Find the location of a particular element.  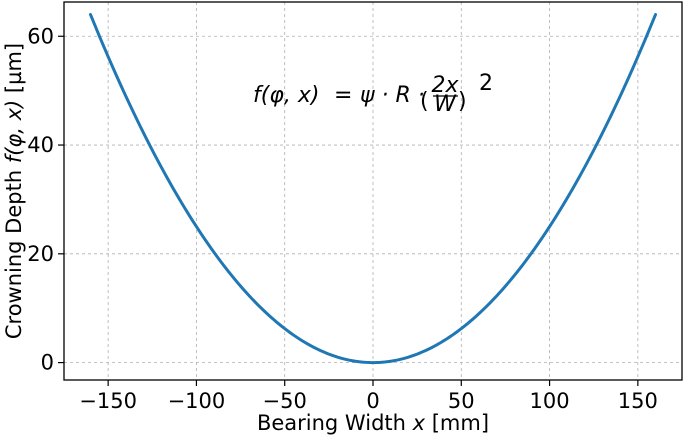

y-axis: 0 20 40 60 is located at coordinates (45, 199).